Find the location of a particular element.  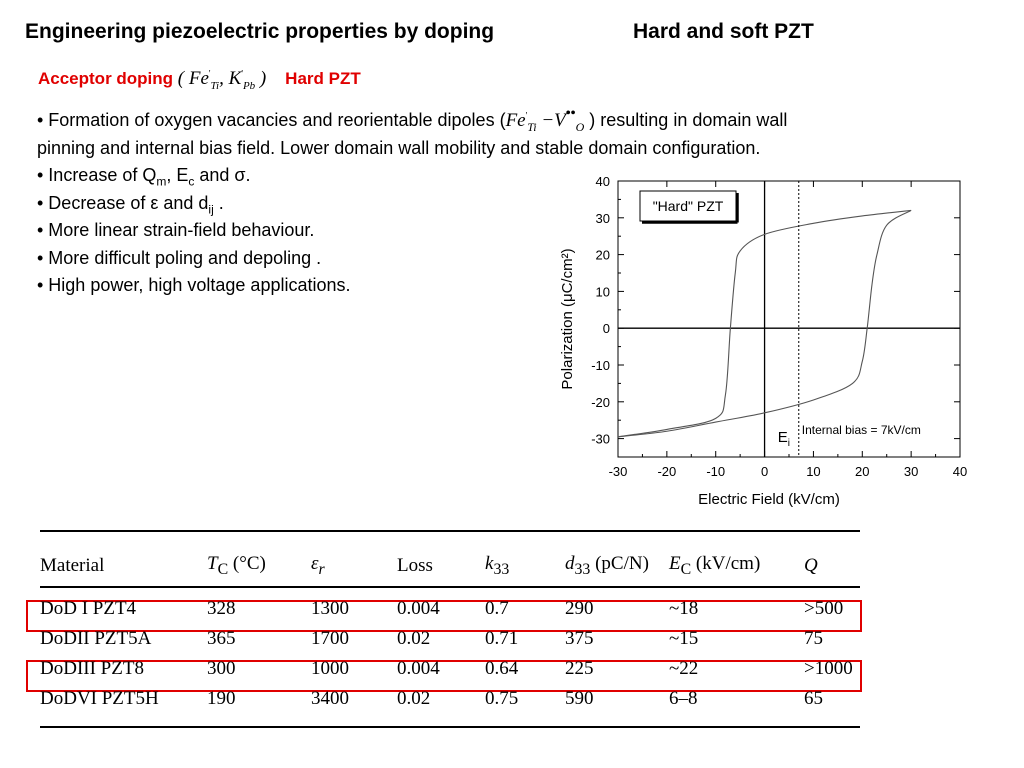

bullet-increase: • Increase of Qm, Ec and σ. is located at coordinates (144, 177).